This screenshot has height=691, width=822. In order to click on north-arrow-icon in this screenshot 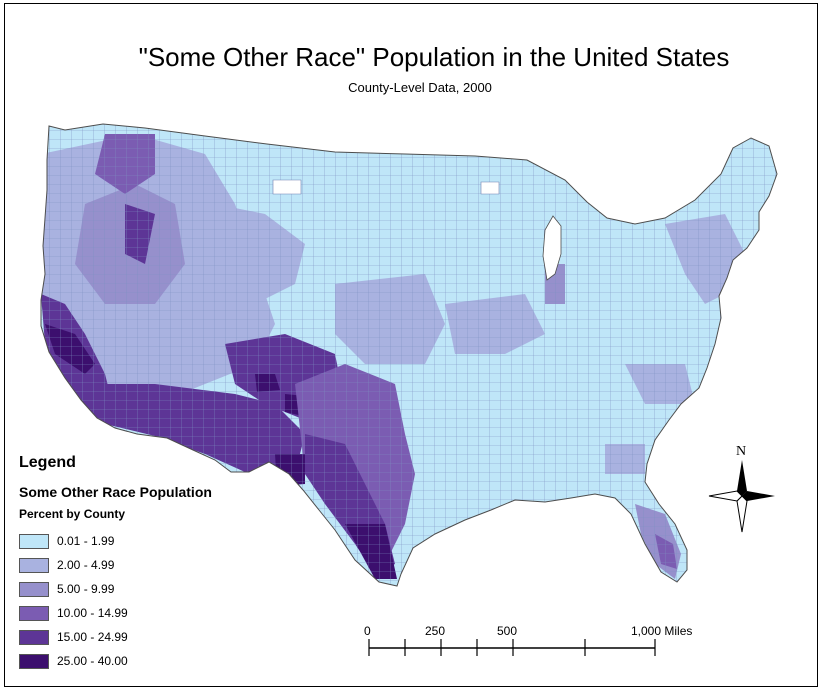, I will do `click(741, 496)`.